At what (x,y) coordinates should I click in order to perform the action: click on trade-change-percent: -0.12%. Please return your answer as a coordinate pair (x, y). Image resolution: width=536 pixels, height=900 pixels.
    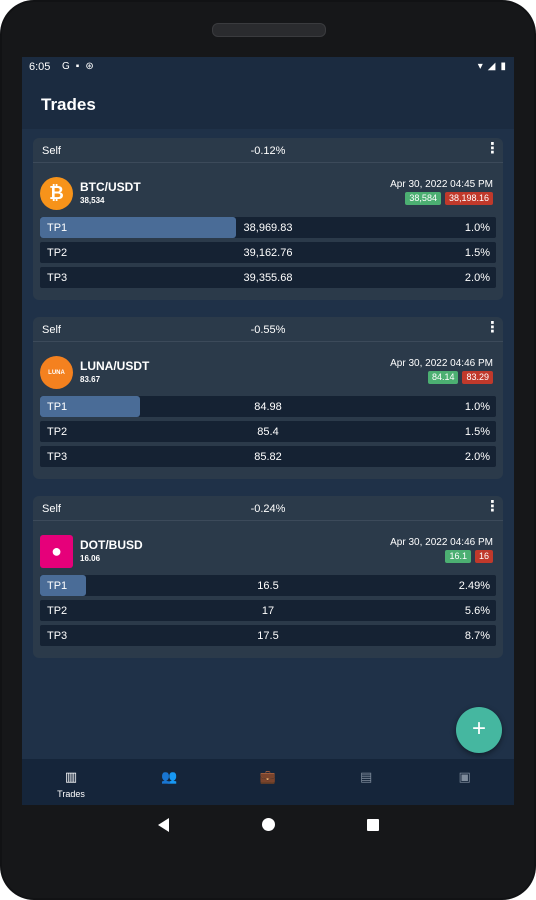
    Looking at the image, I should click on (268, 151).